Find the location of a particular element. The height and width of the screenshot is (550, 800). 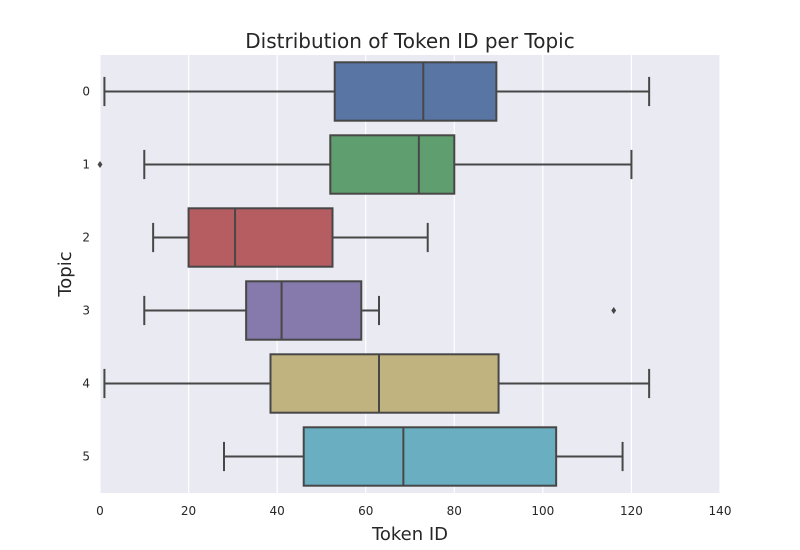

y-tick-label: 5 is located at coordinates (86, 457).